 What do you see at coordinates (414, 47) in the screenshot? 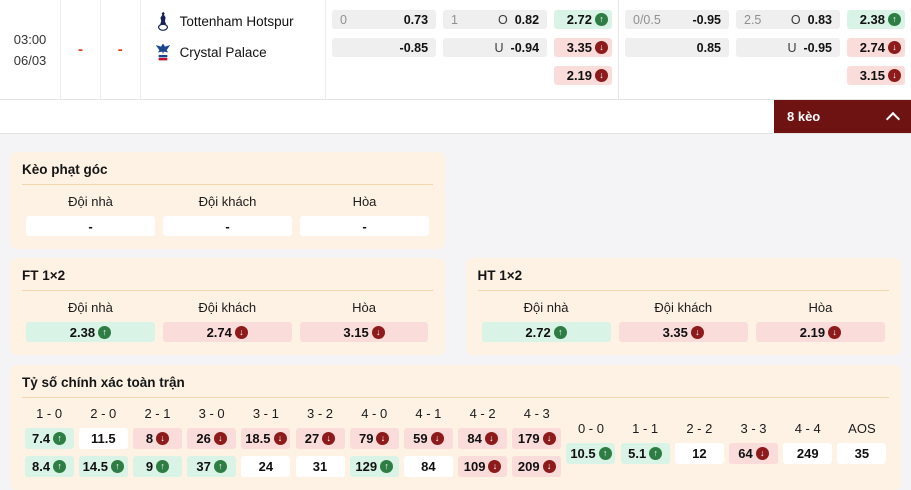
I see `handicap-away-odds: -0.85` at bounding box center [414, 47].